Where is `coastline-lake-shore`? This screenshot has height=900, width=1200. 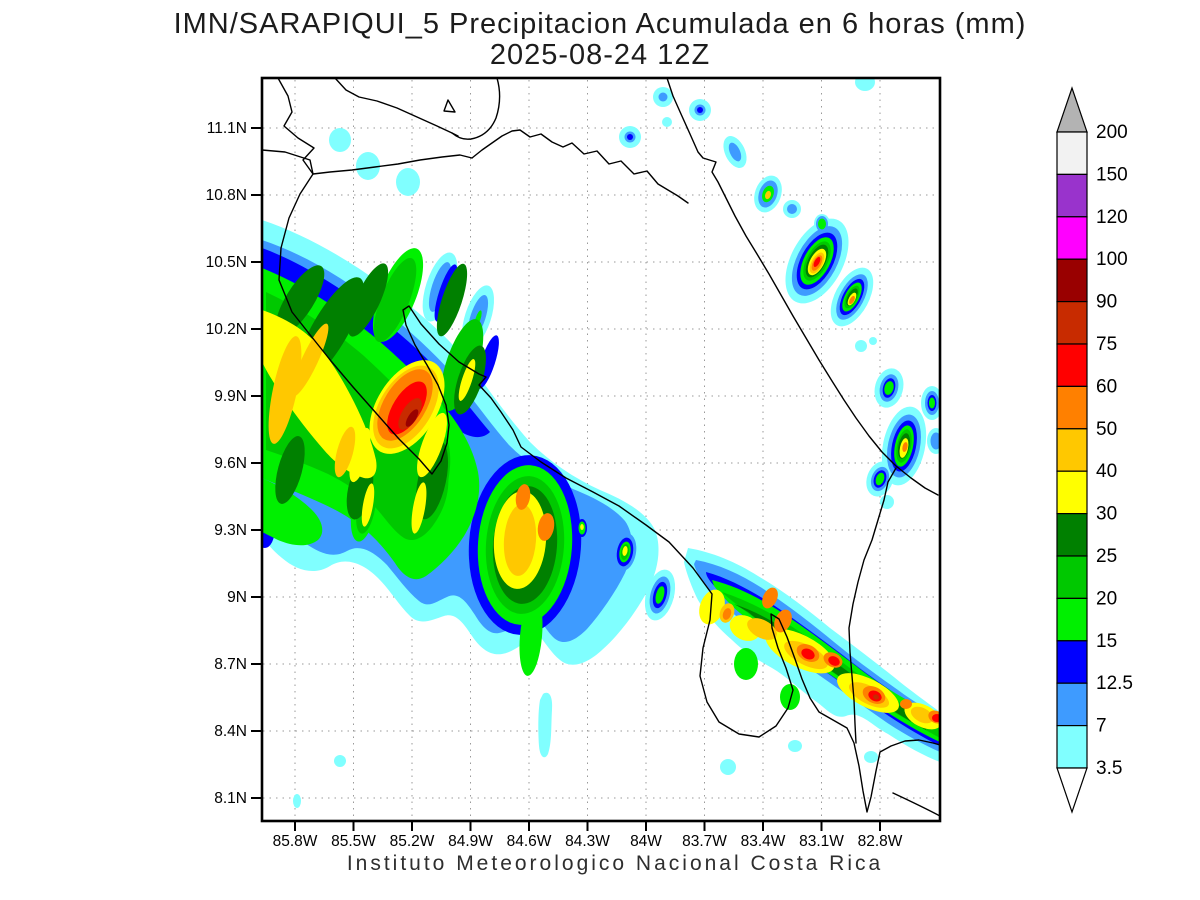
coastline-lake-shore is located at coordinates (396, 107).